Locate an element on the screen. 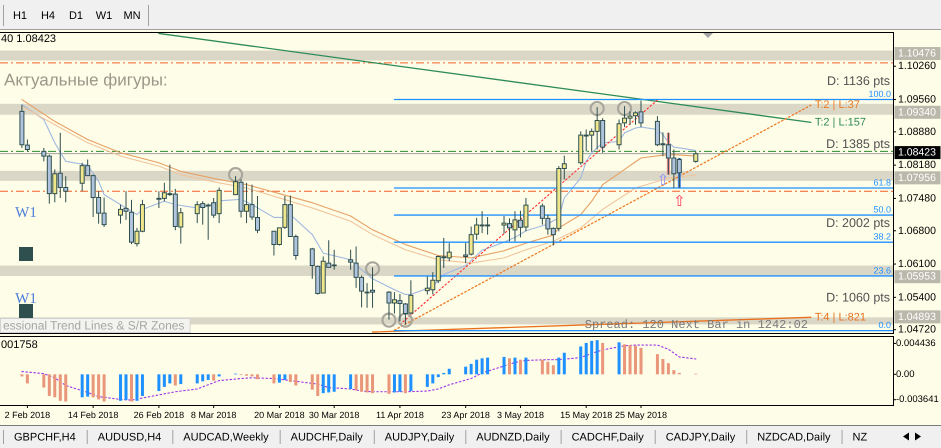  series-label: 0.0 is located at coordinates (884, 325).